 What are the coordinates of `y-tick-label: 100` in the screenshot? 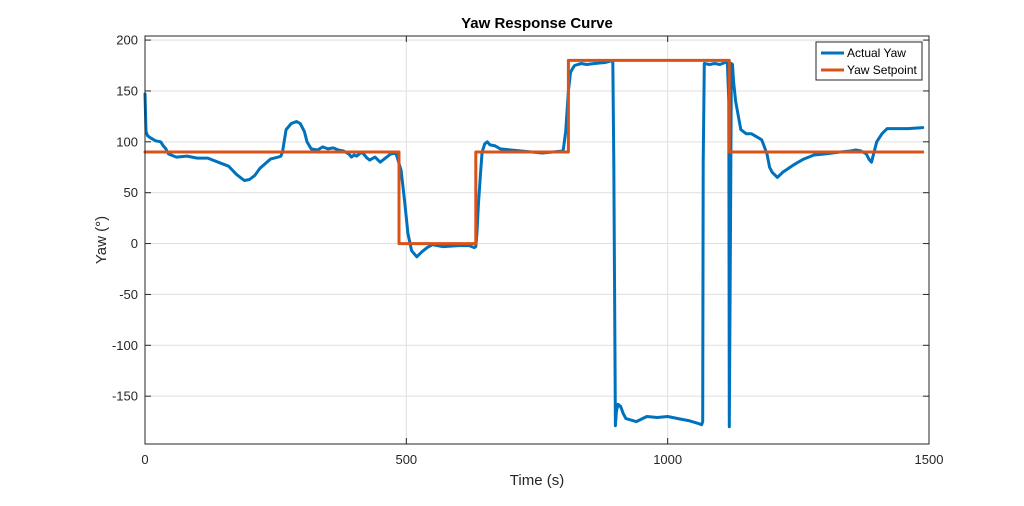 It's located at (127, 141).